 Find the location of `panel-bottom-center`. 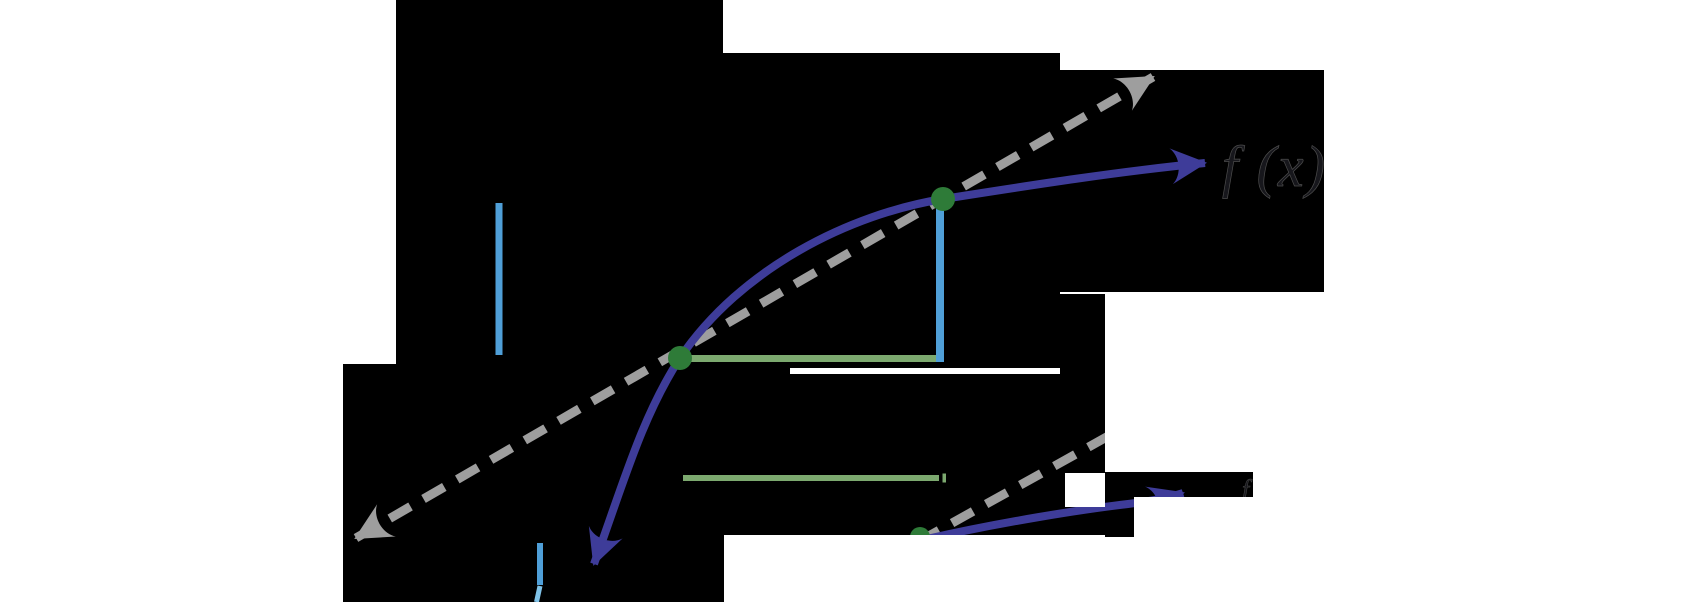

panel-bottom-center is located at coordinates (914, 414).